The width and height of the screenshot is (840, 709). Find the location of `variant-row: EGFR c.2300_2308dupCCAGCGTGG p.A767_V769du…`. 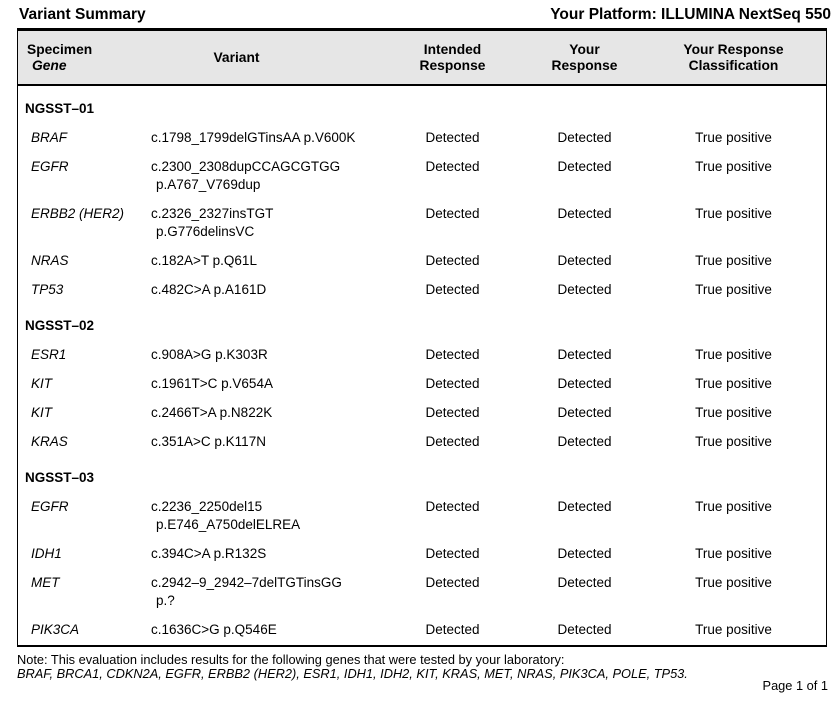

variant-row: EGFR c.2300_2308dupCCAGCGTGG p.A767_V769du… is located at coordinates (422, 176).